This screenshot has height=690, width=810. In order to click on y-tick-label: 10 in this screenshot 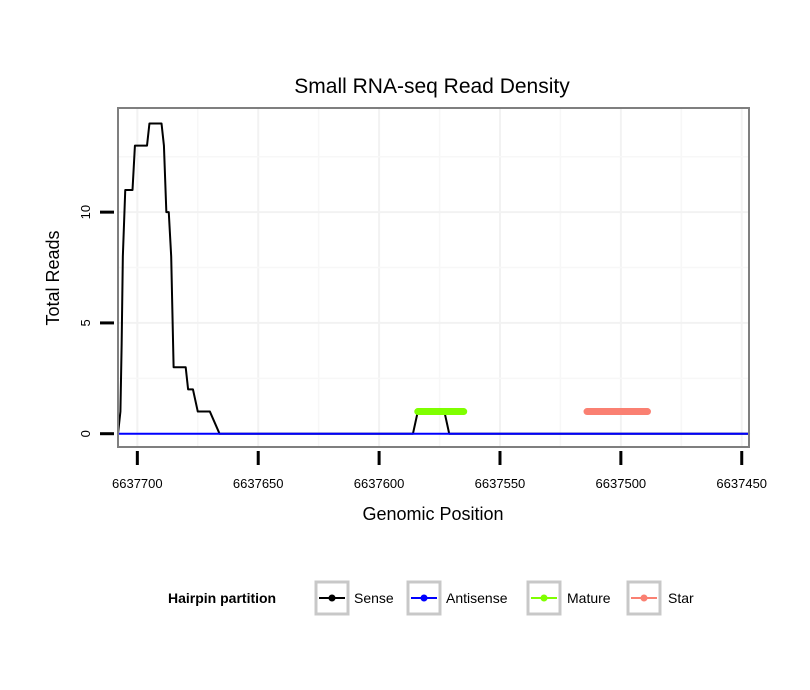, I will do `click(85, 212)`.